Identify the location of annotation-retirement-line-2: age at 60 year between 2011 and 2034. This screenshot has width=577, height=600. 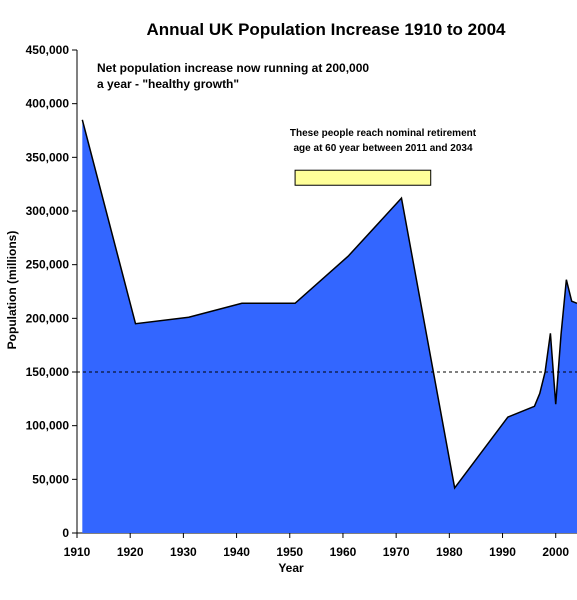
(383, 148).